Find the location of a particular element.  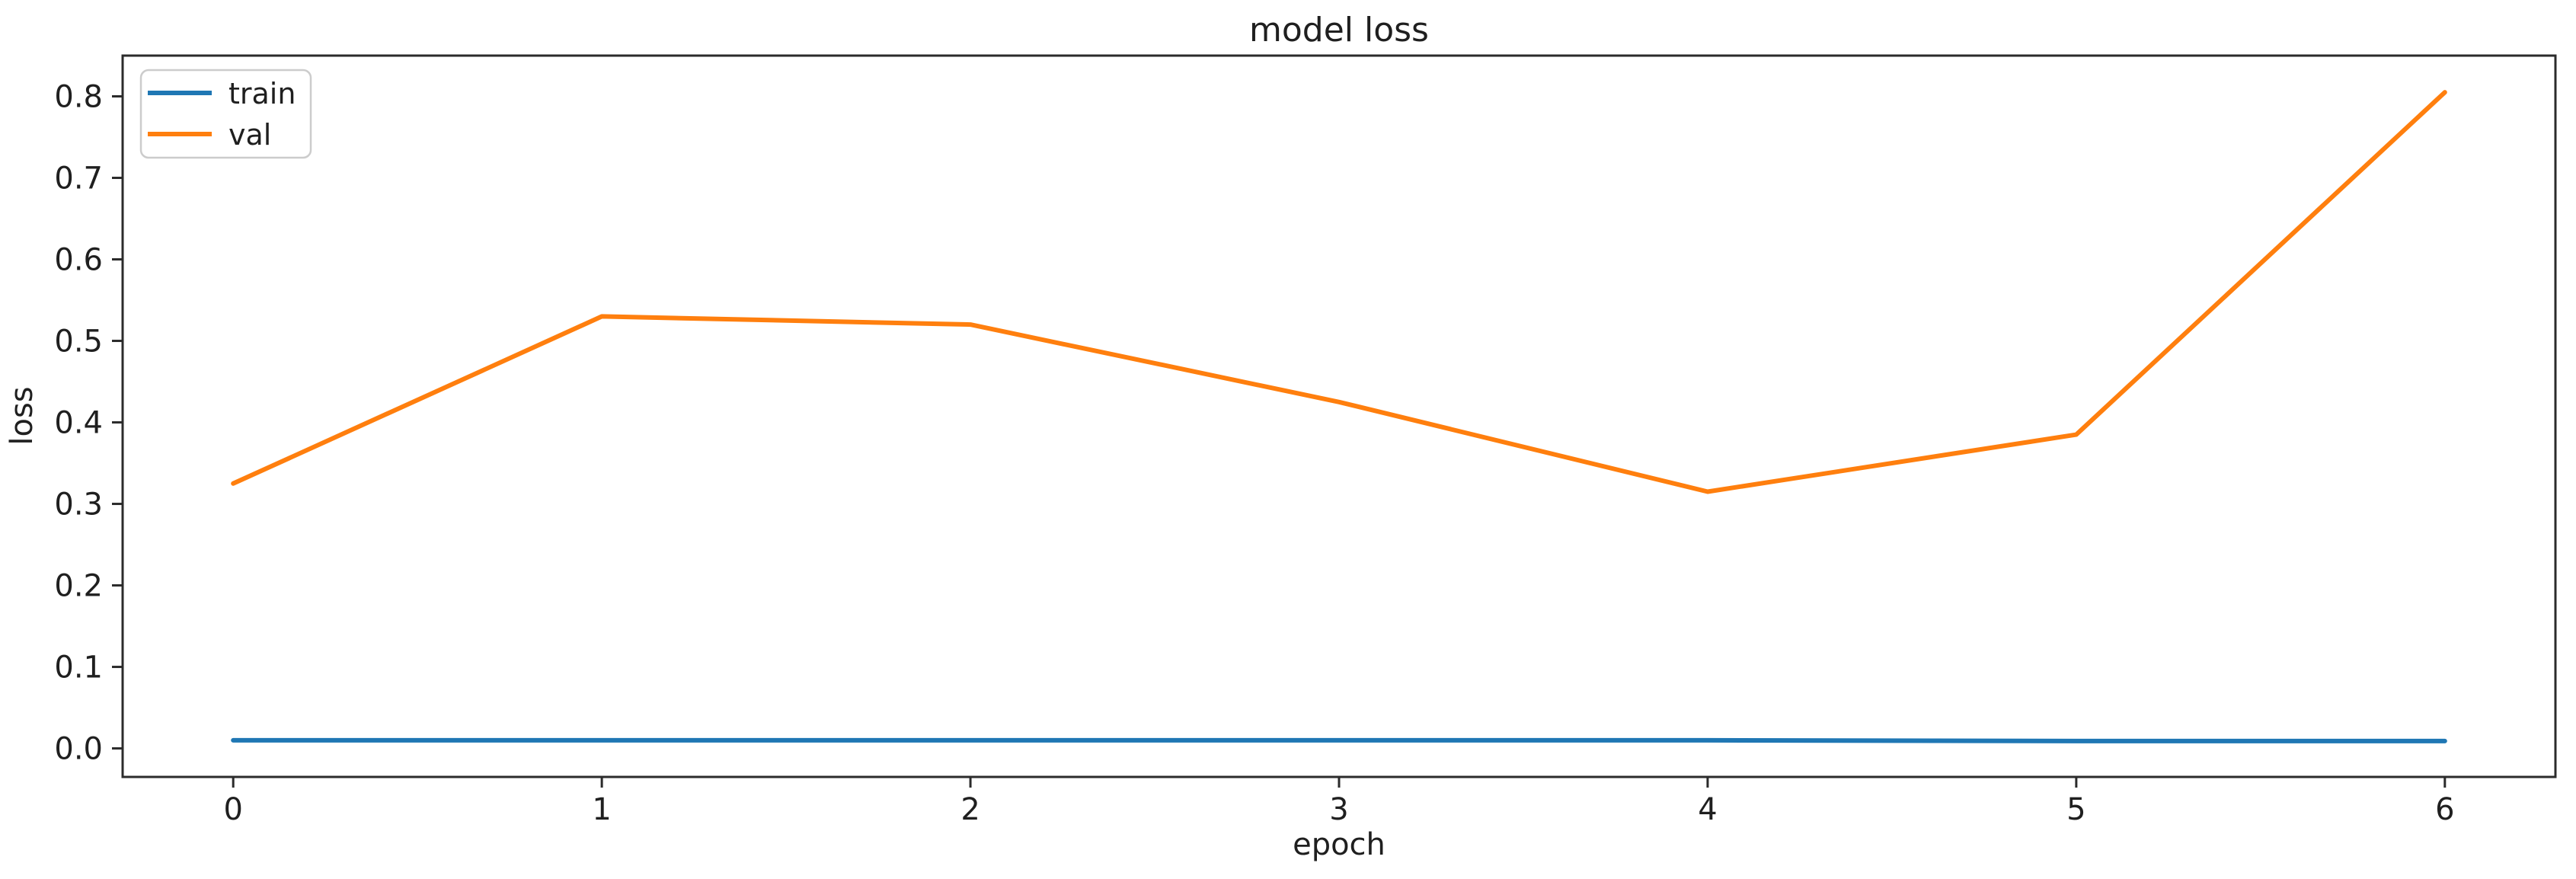

legend-label-train: train is located at coordinates (262, 94).